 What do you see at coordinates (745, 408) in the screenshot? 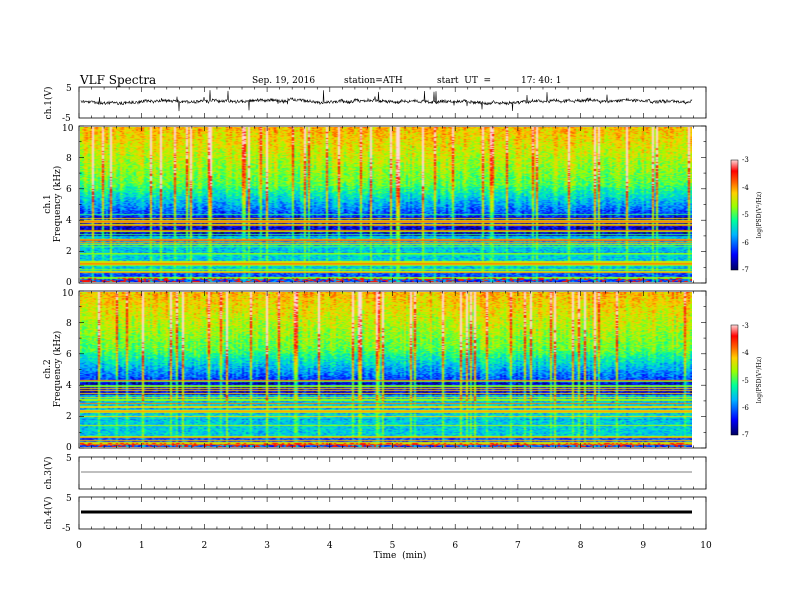
I see `colorbar-2-tick-m6: -6` at bounding box center [745, 408].